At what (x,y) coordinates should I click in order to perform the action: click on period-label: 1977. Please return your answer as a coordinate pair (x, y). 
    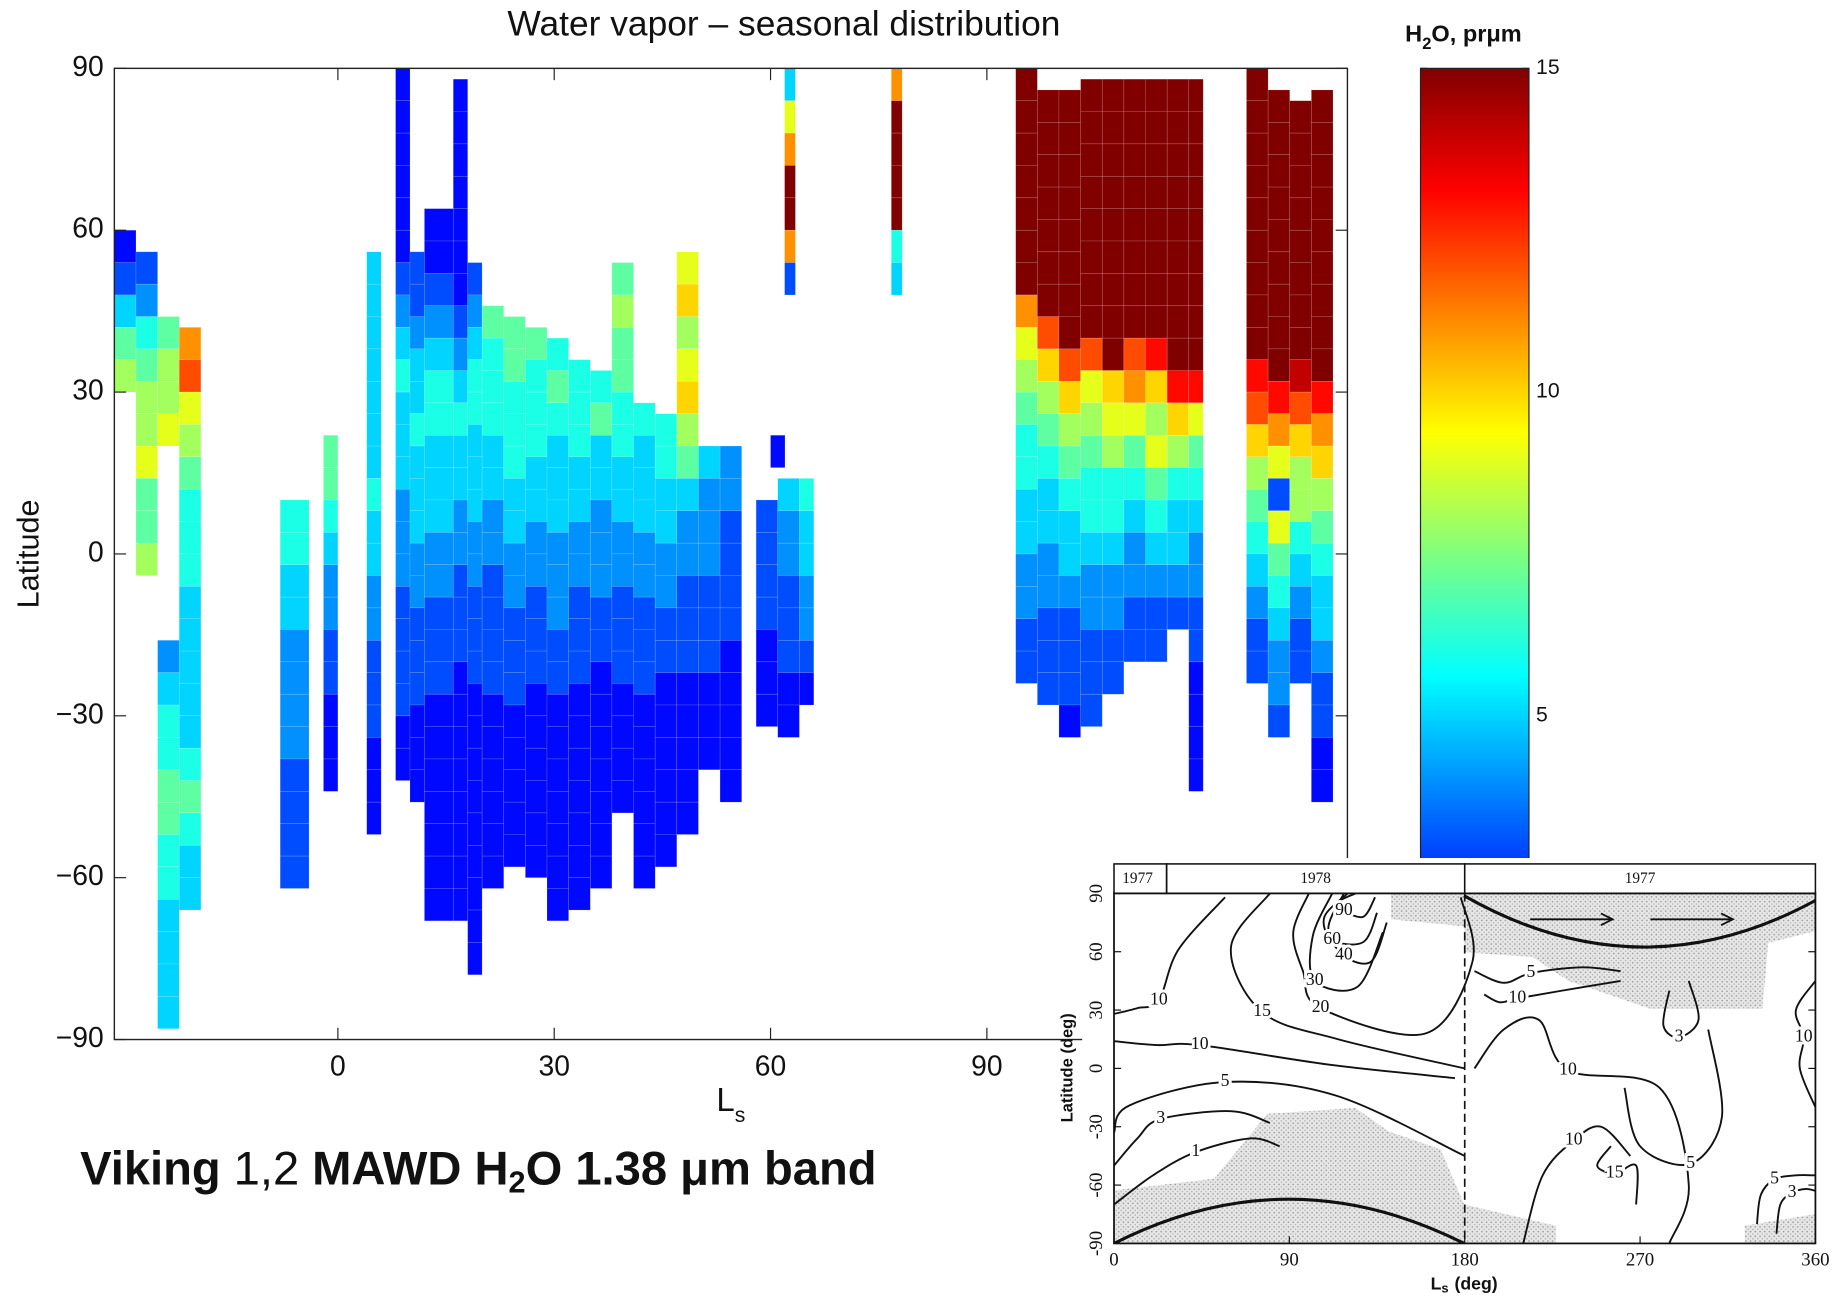
    Looking at the image, I should click on (1137, 878).